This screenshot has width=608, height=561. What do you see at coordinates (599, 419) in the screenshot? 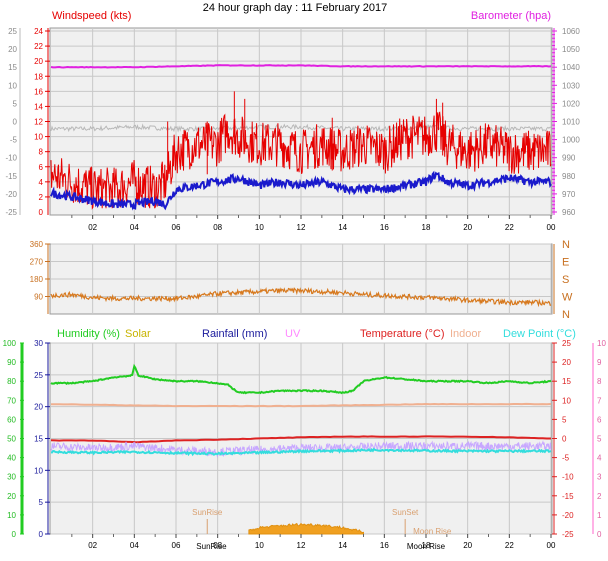
I see `uv-tick-label: 6` at bounding box center [599, 419].